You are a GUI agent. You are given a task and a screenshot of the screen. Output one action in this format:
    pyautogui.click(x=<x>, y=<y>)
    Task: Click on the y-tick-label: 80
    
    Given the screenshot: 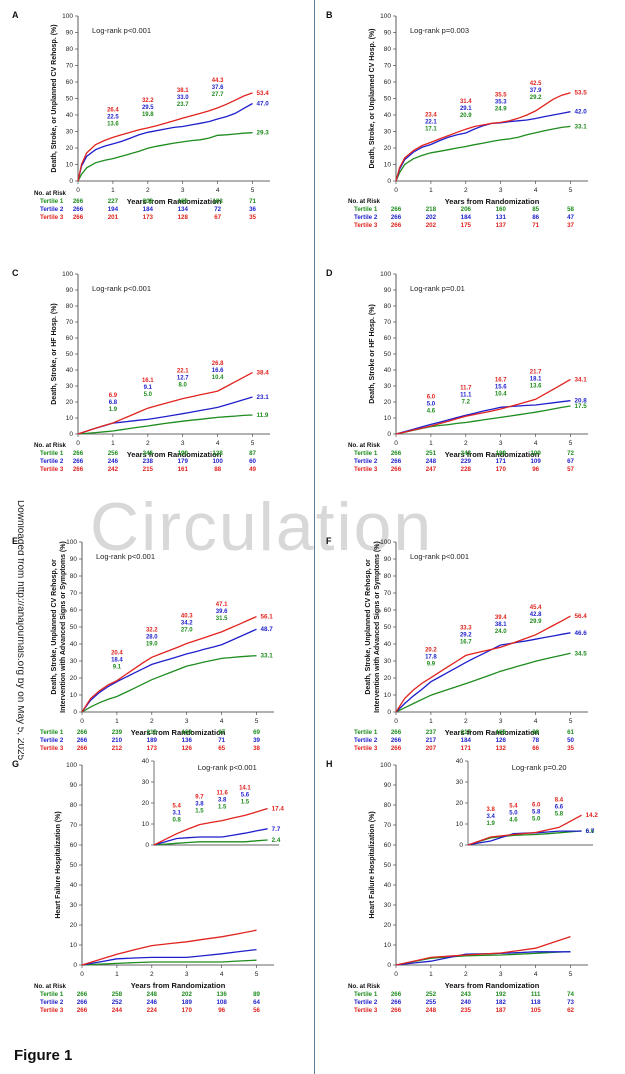 What is the action you would take?
    pyautogui.click(x=388, y=49)
    